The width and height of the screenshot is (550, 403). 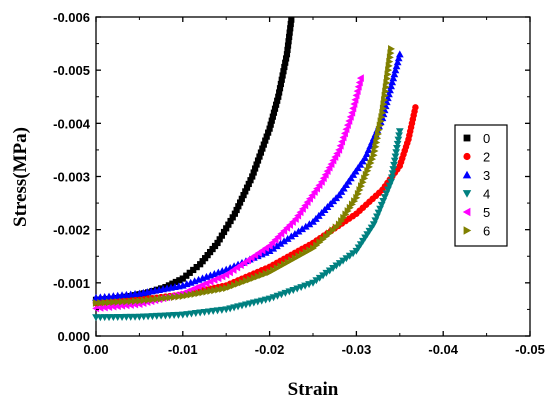 I want to click on x-tick-label: -0.01, so click(x=183, y=349).